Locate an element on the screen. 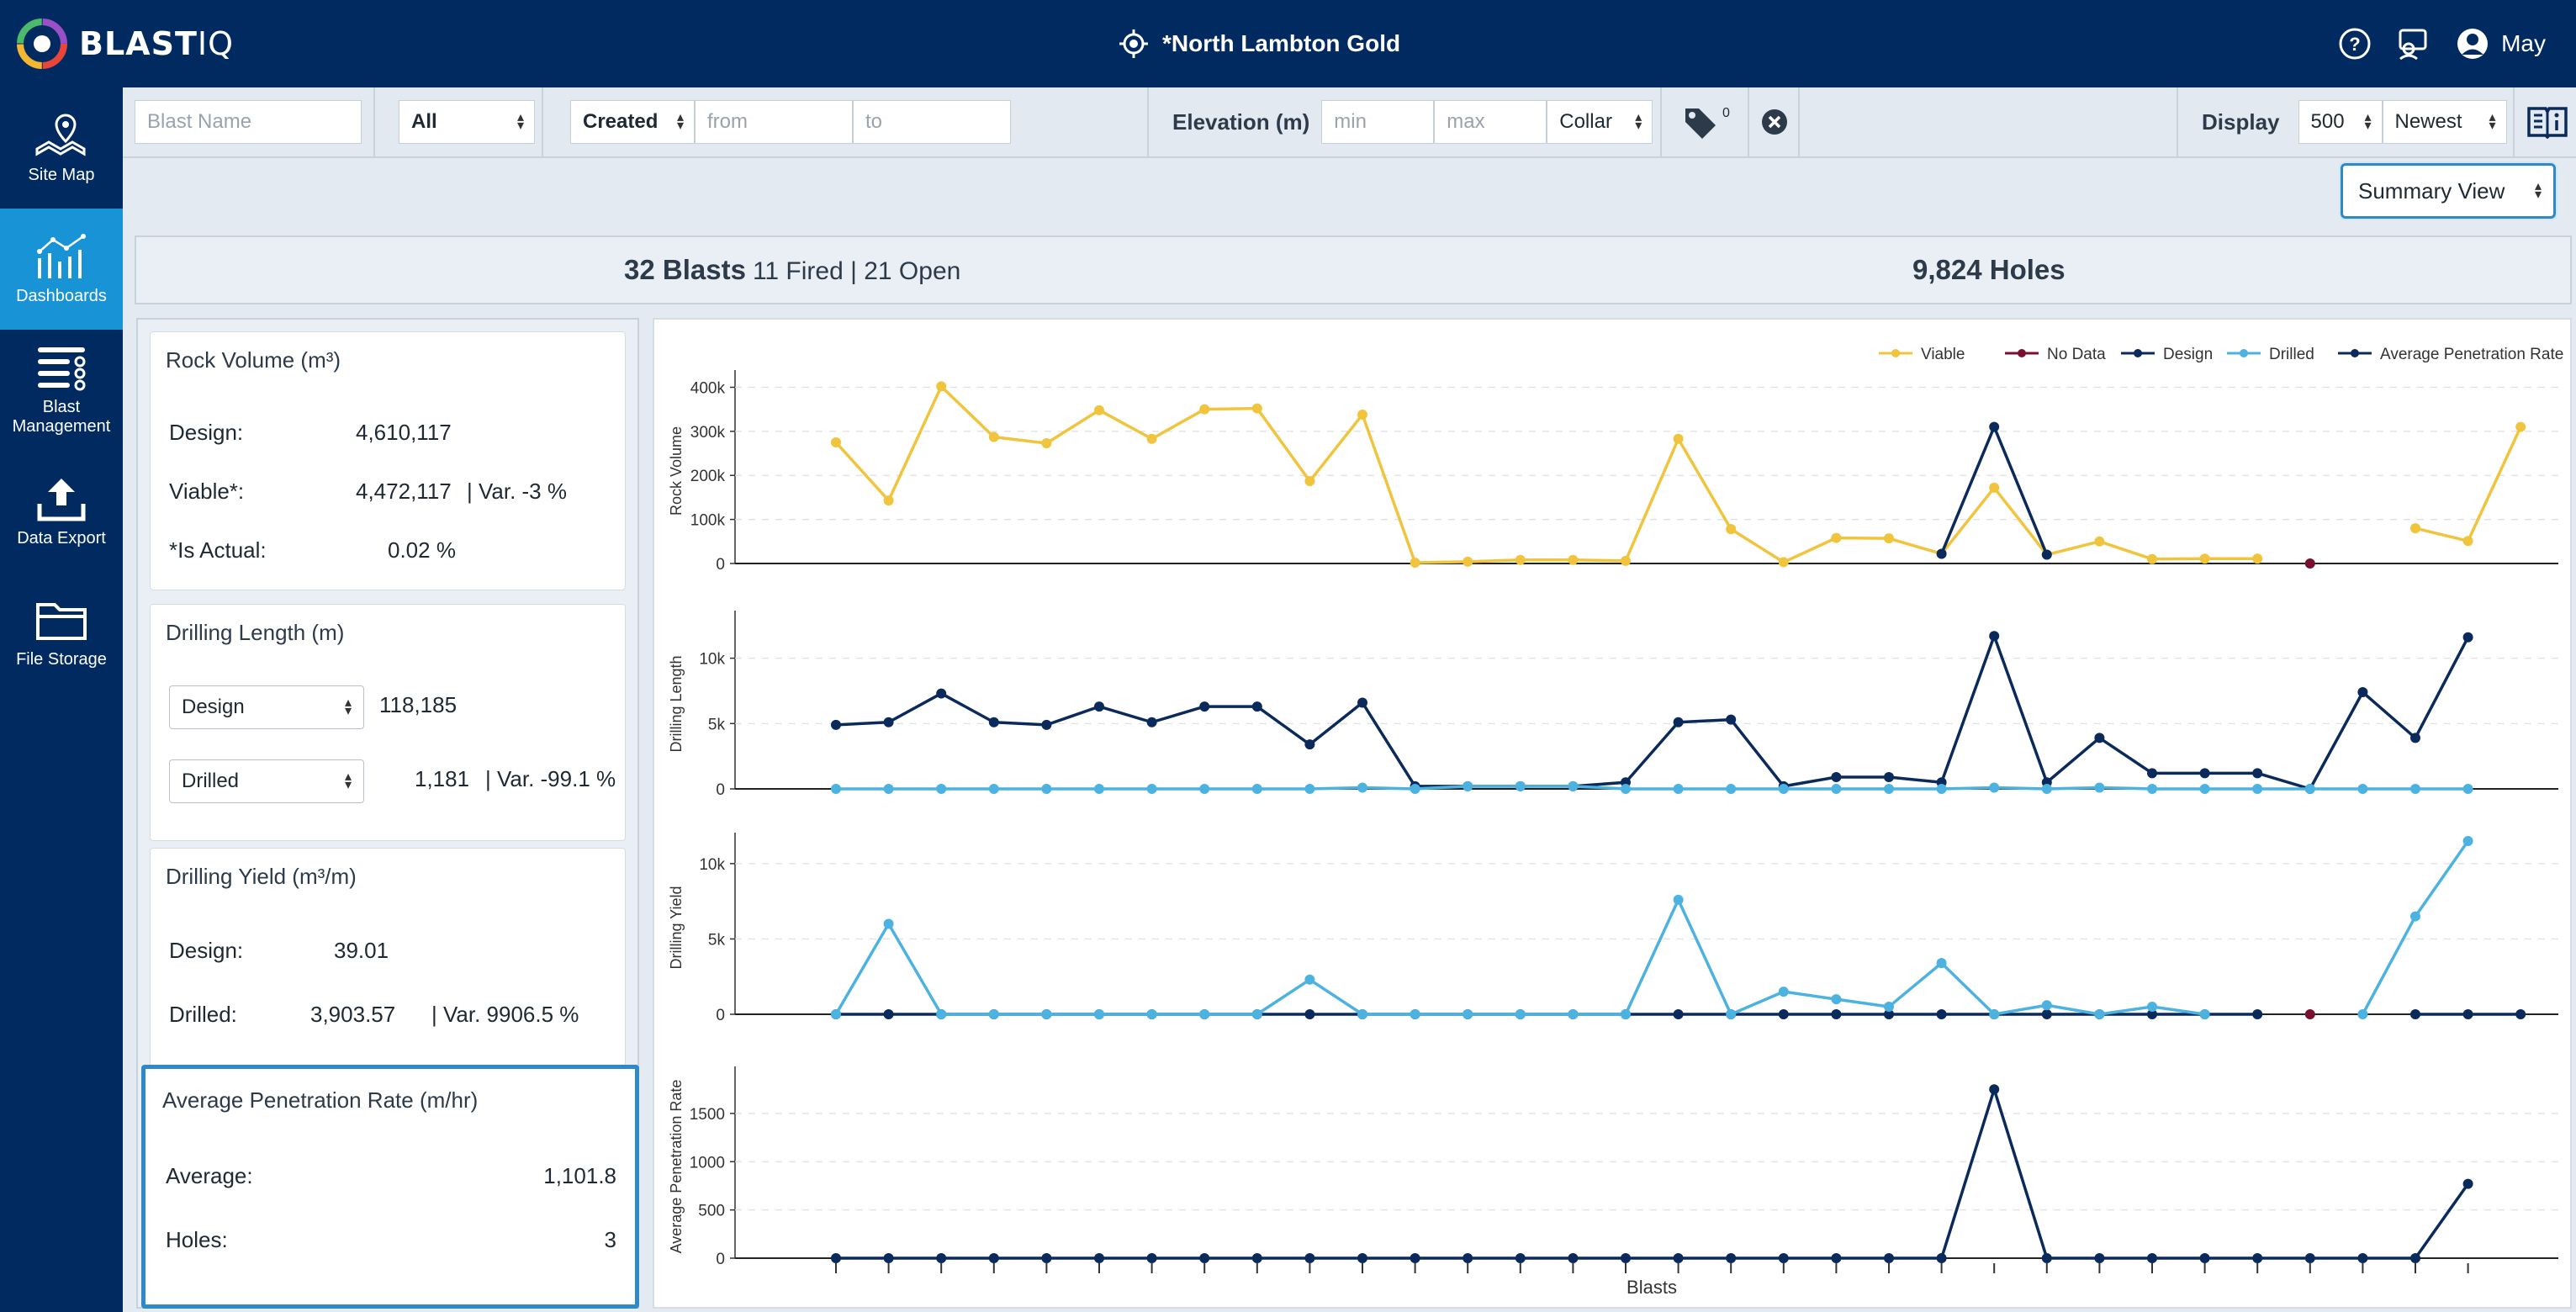  brand-suffix: IQ is located at coordinates (216, 43).